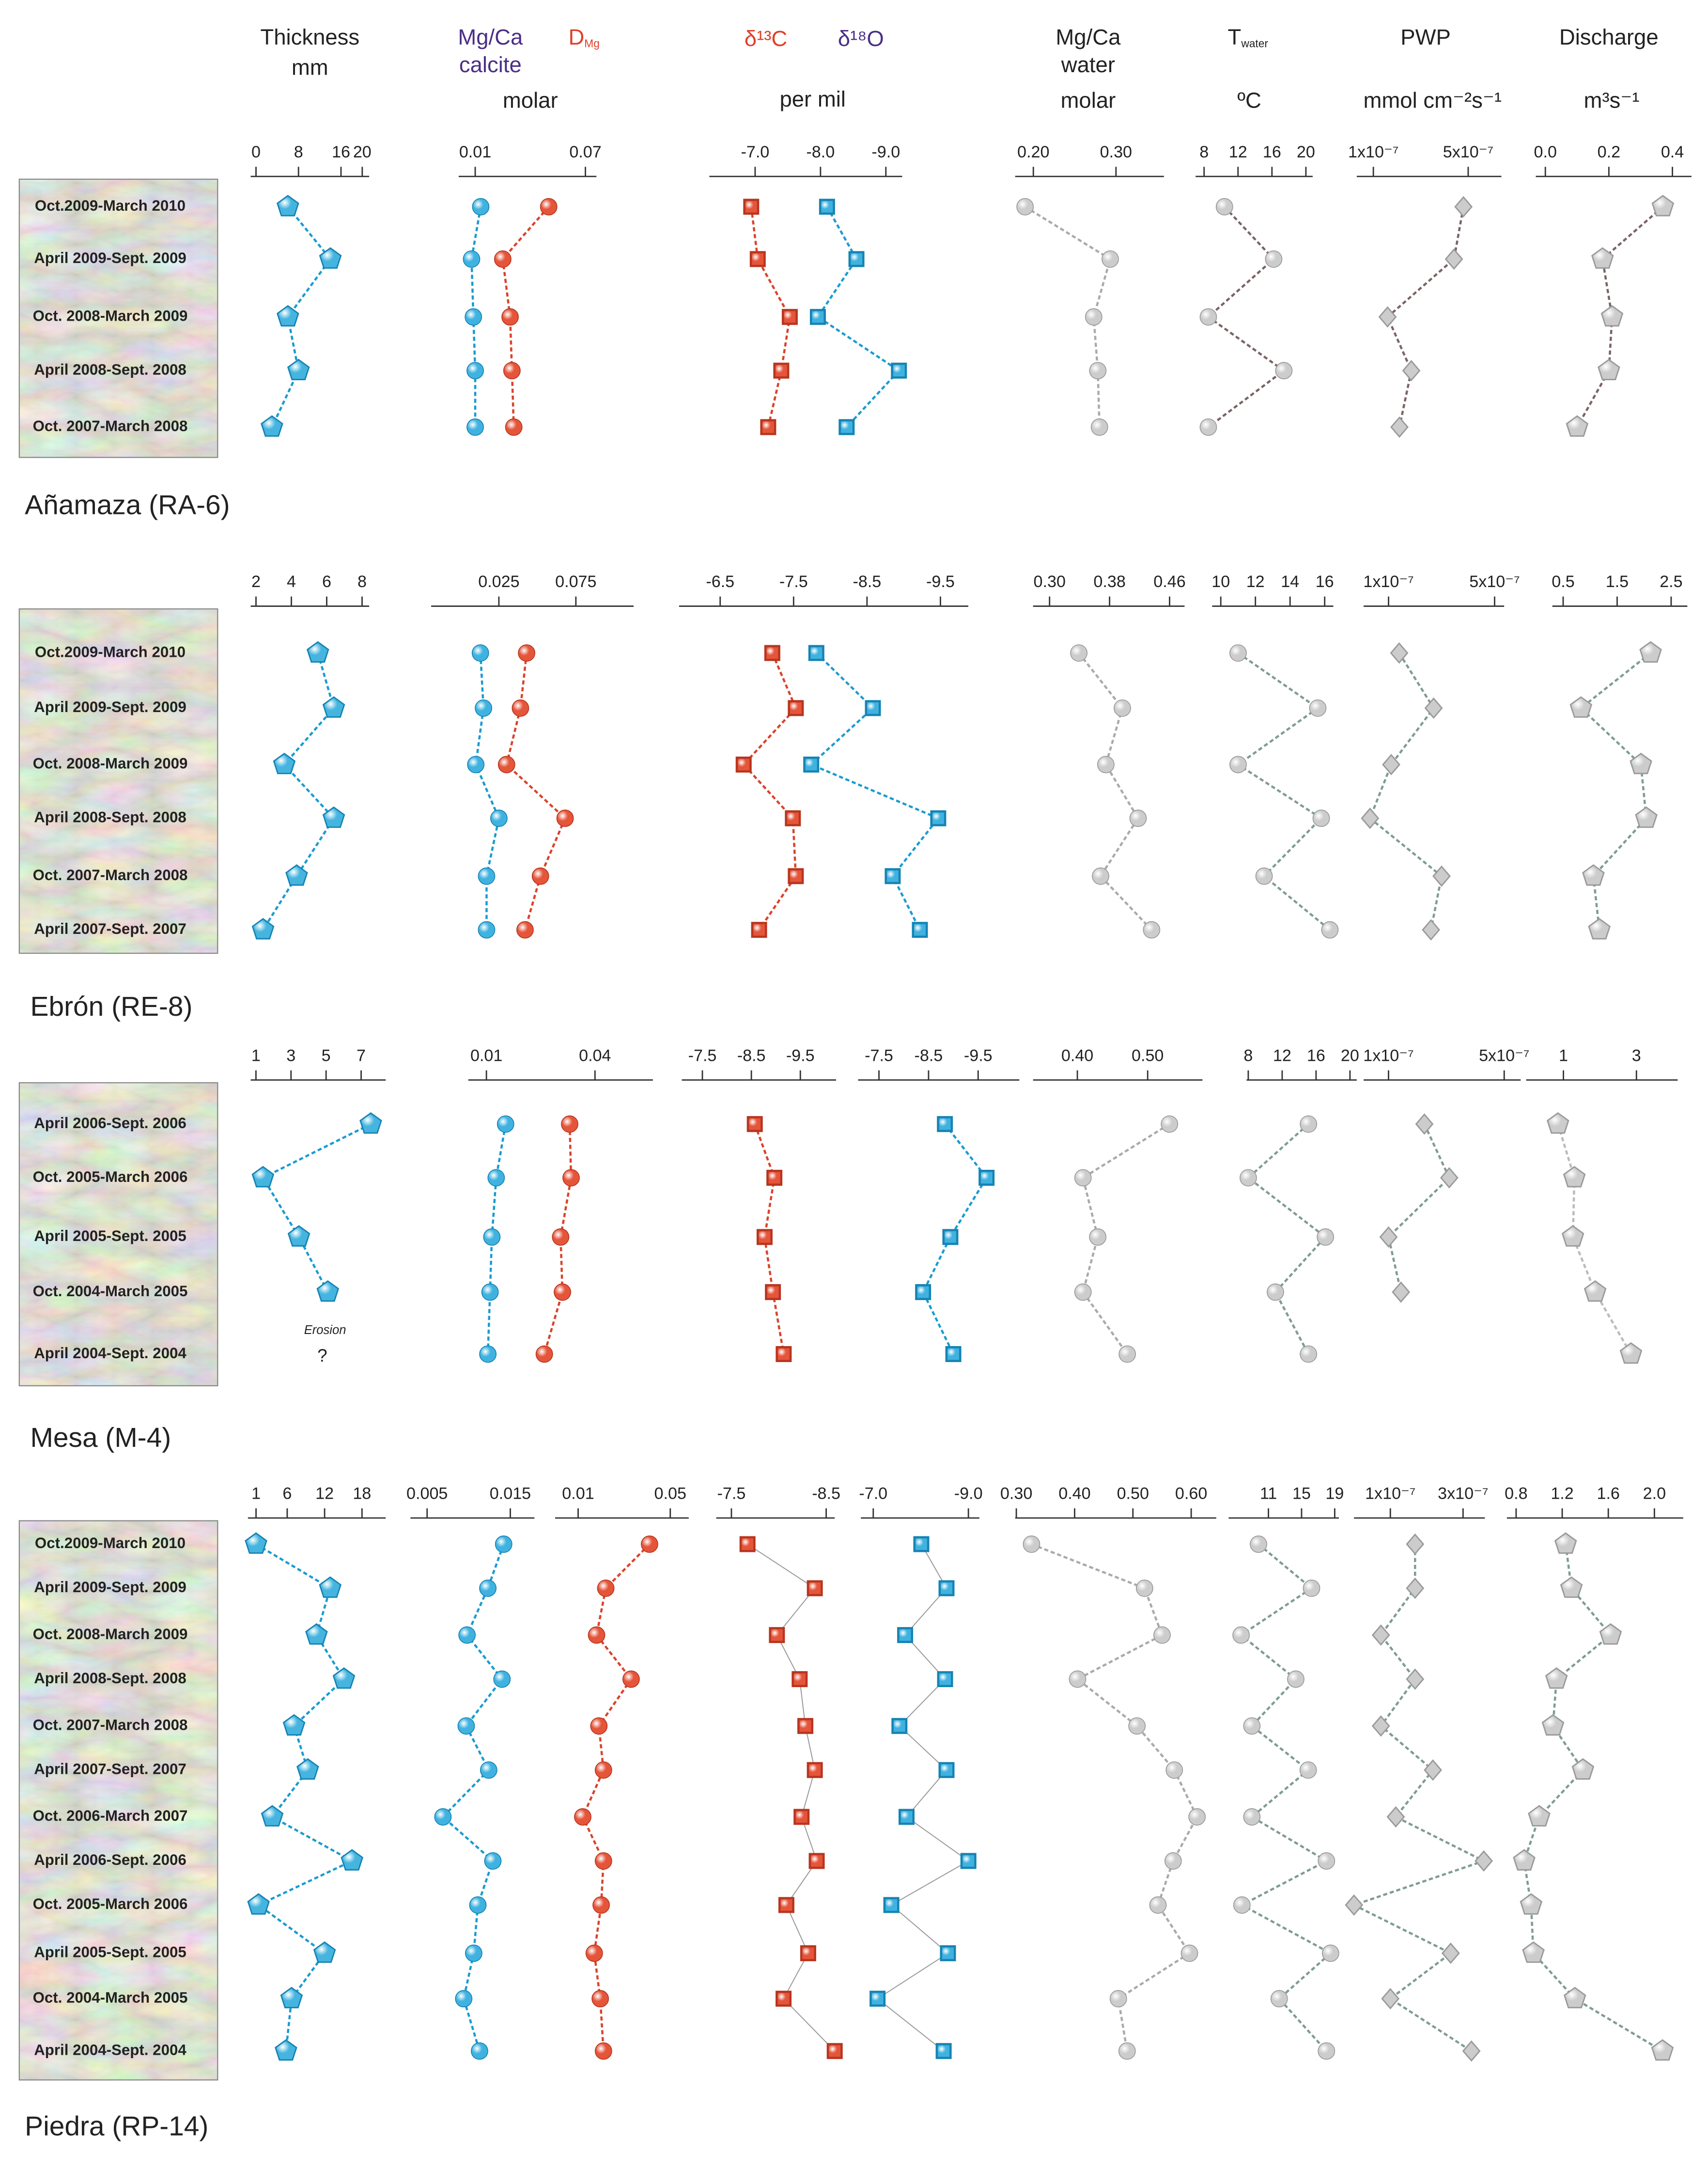 This screenshot has width=1708, height=2171. What do you see at coordinates (1563, 582) in the screenshot?
I see `tick-label: 0.5` at bounding box center [1563, 582].